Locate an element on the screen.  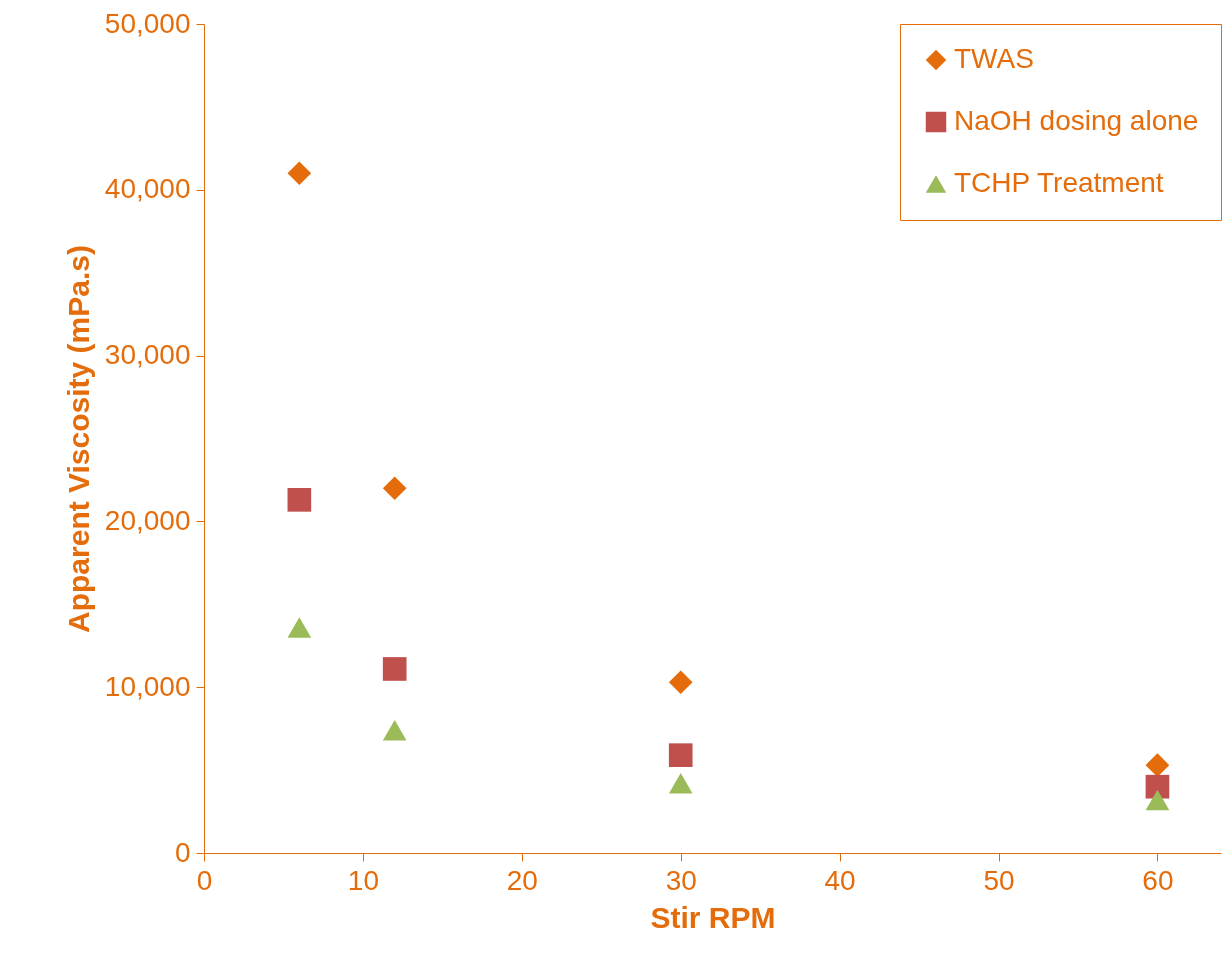
legend-label: TCHP Treatment is located at coordinates (1059, 182).